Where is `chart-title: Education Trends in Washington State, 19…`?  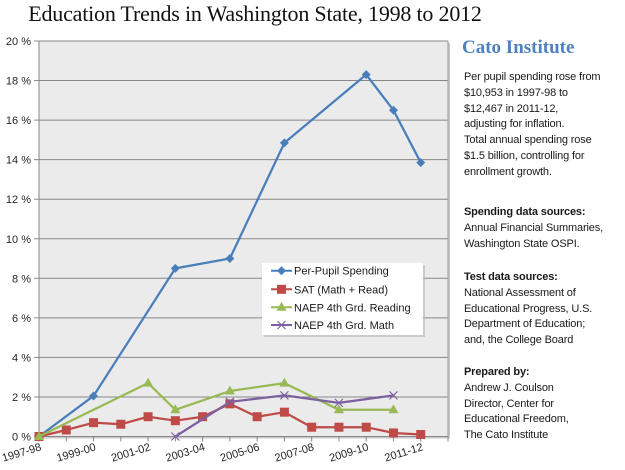 chart-title: Education Trends in Washington State, 19… is located at coordinates (255, 13).